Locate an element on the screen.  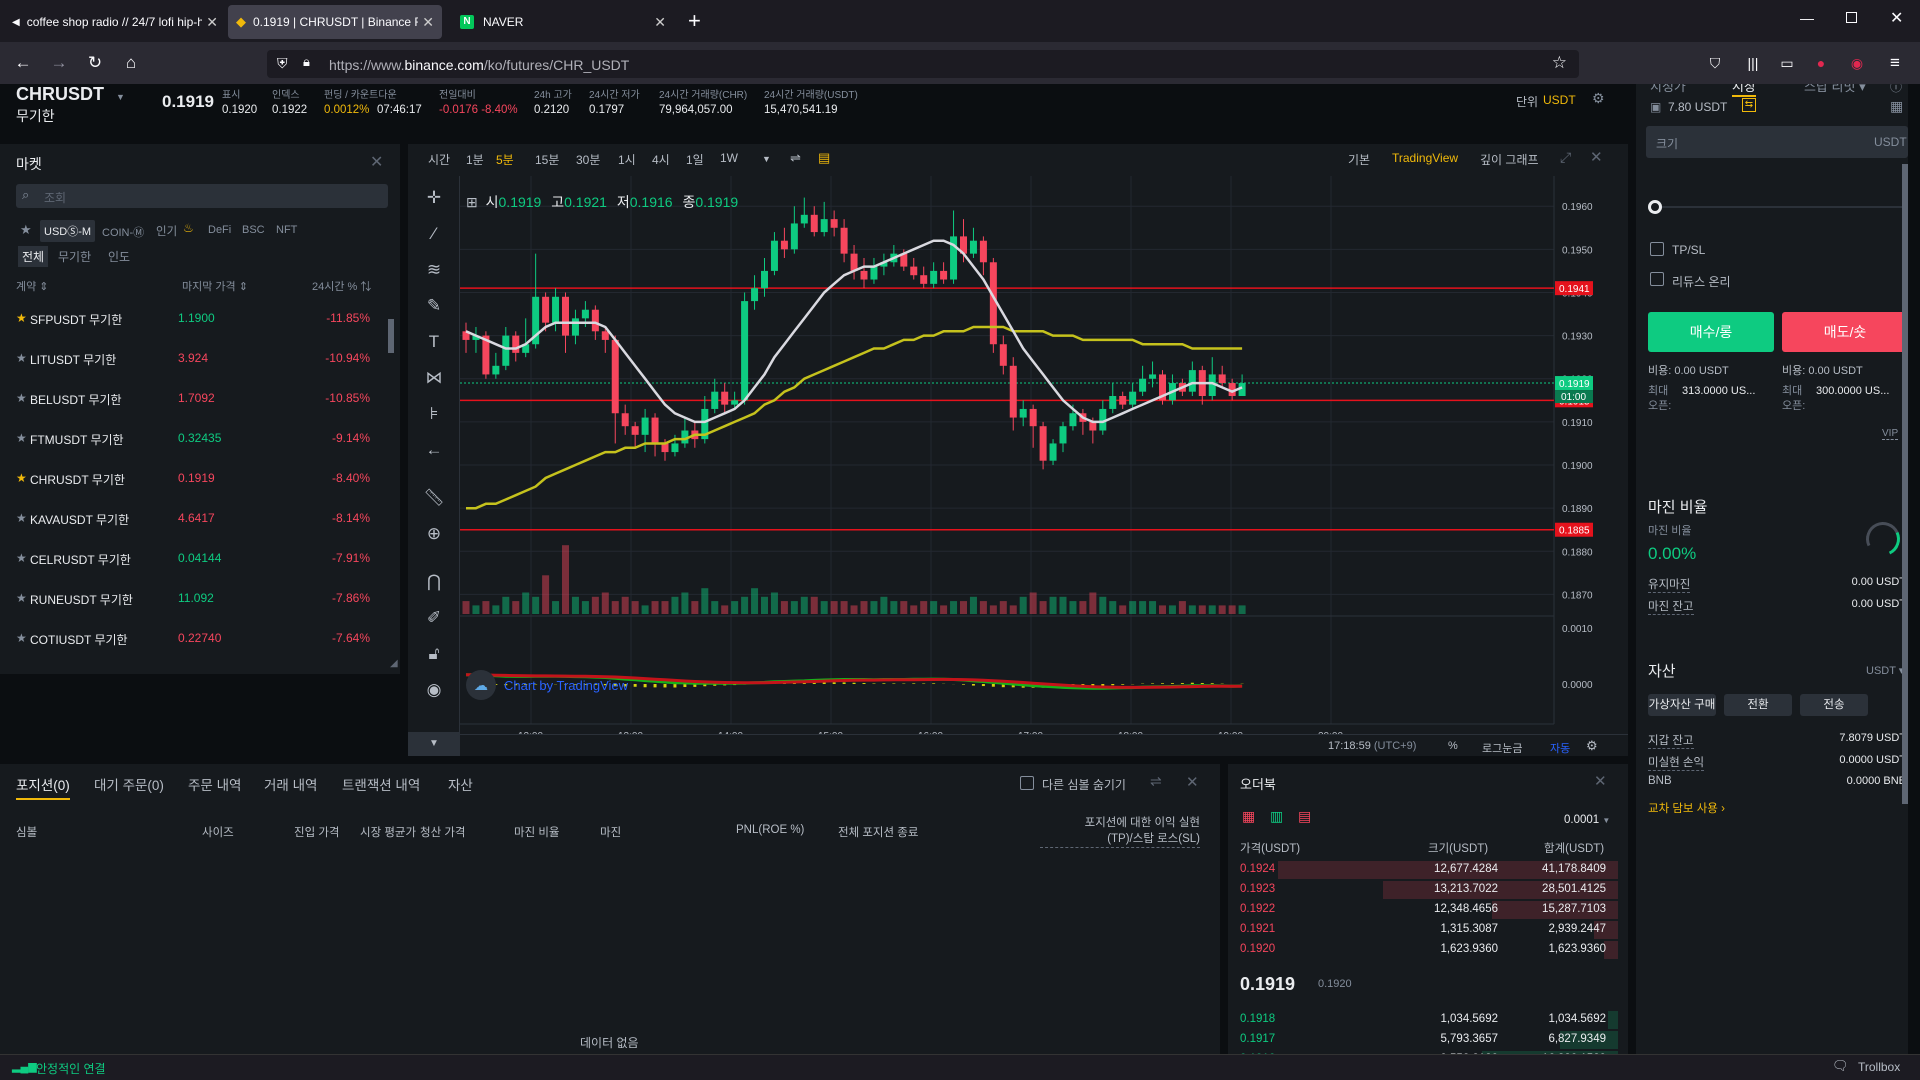
trade-scrollbar is located at coordinates (1905, 484).